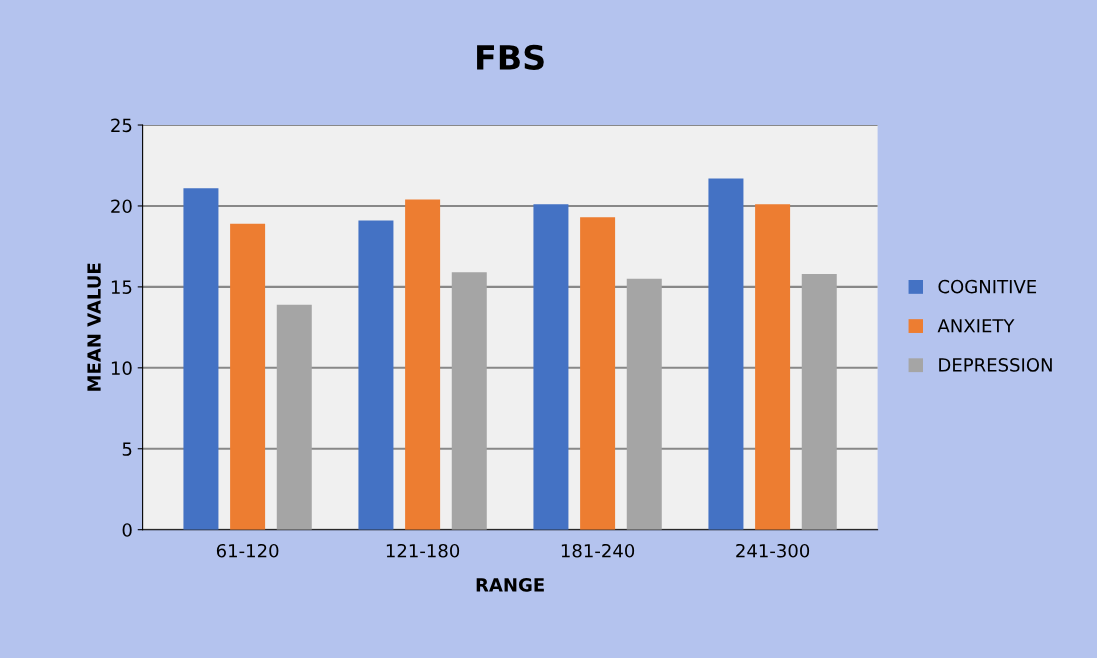  I want to click on x-axis-title: RANGE, so click(510, 585).